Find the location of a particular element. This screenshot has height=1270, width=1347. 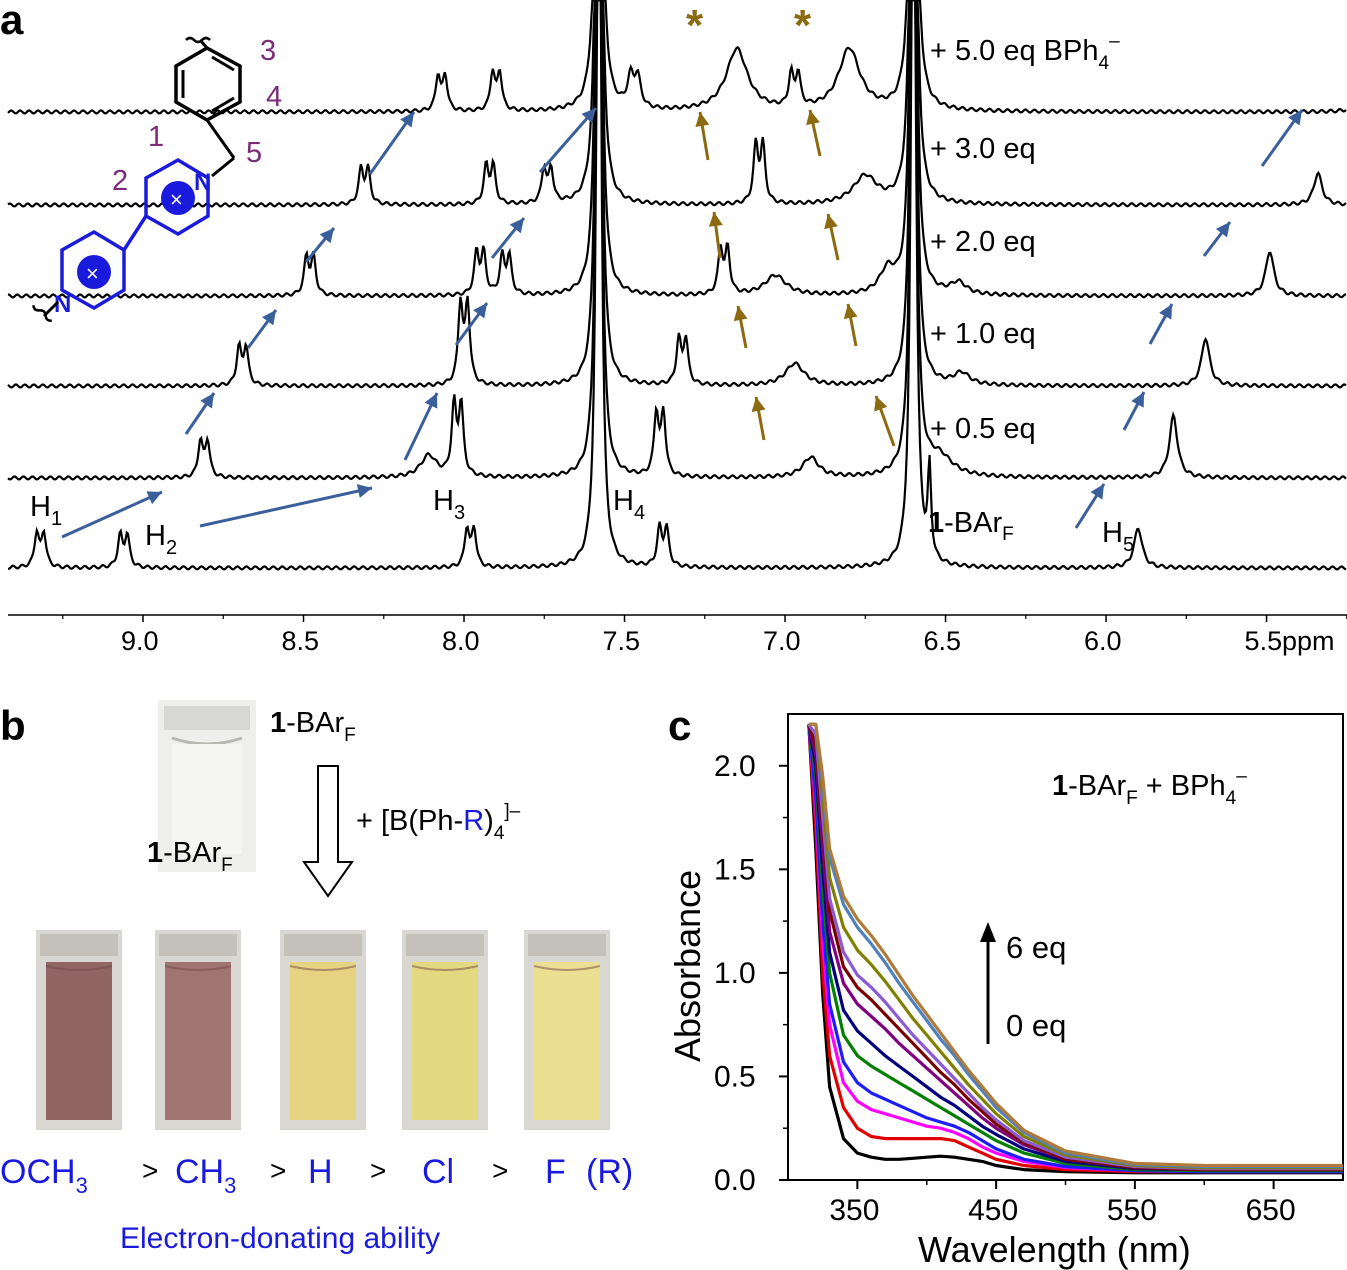

trace-label-2eq: + 2.0 eq is located at coordinates (983, 242).